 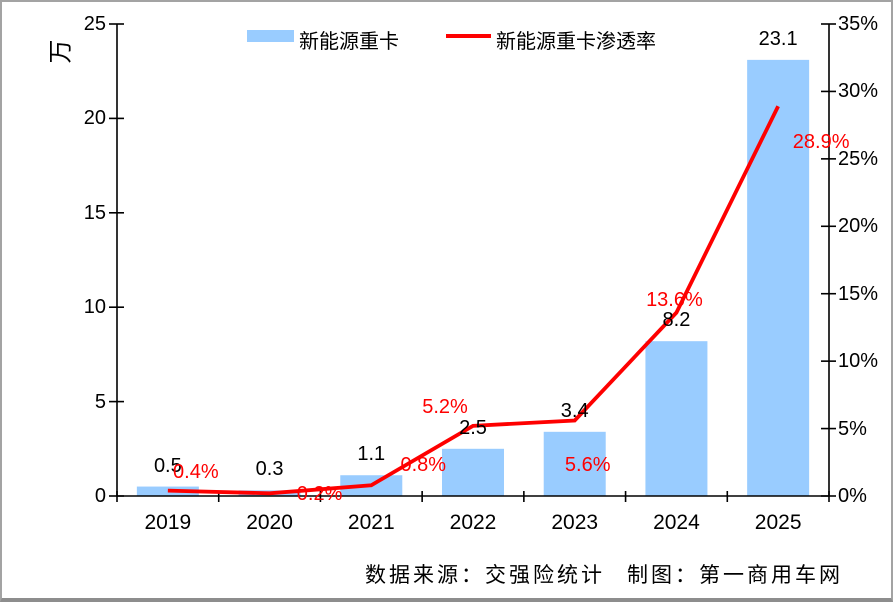 What do you see at coordinates (269, 522) in the screenshot?
I see `x-axis-category-label: 2020` at bounding box center [269, 522].